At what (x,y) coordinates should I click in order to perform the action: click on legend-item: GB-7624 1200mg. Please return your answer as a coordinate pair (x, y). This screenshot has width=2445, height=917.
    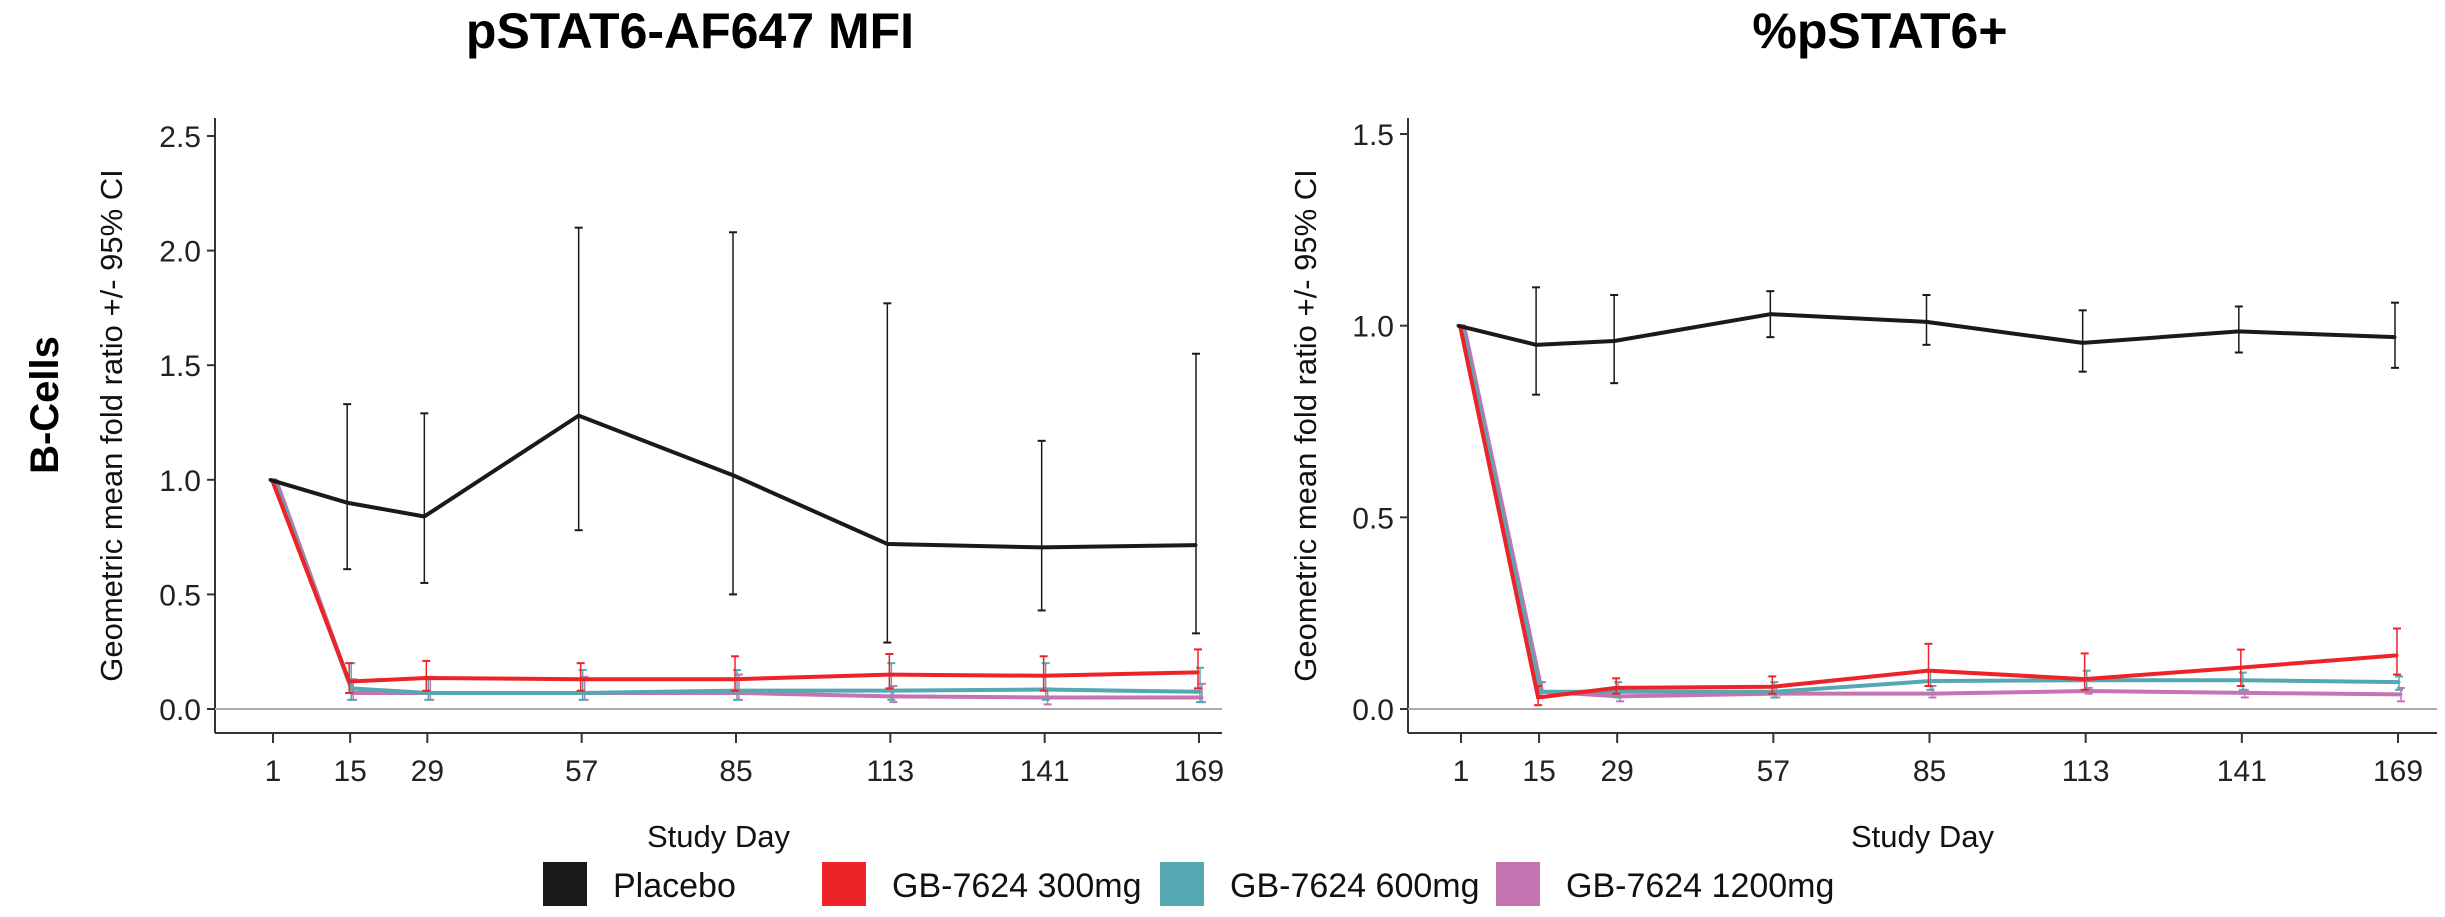
    Looking at the image, I should click on (1665, 884).